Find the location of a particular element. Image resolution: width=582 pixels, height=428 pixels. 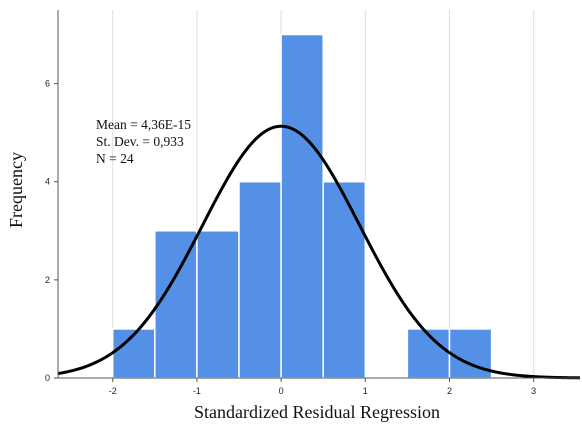

x-tick-label-5: 3 is located at coordinates (533, 391).